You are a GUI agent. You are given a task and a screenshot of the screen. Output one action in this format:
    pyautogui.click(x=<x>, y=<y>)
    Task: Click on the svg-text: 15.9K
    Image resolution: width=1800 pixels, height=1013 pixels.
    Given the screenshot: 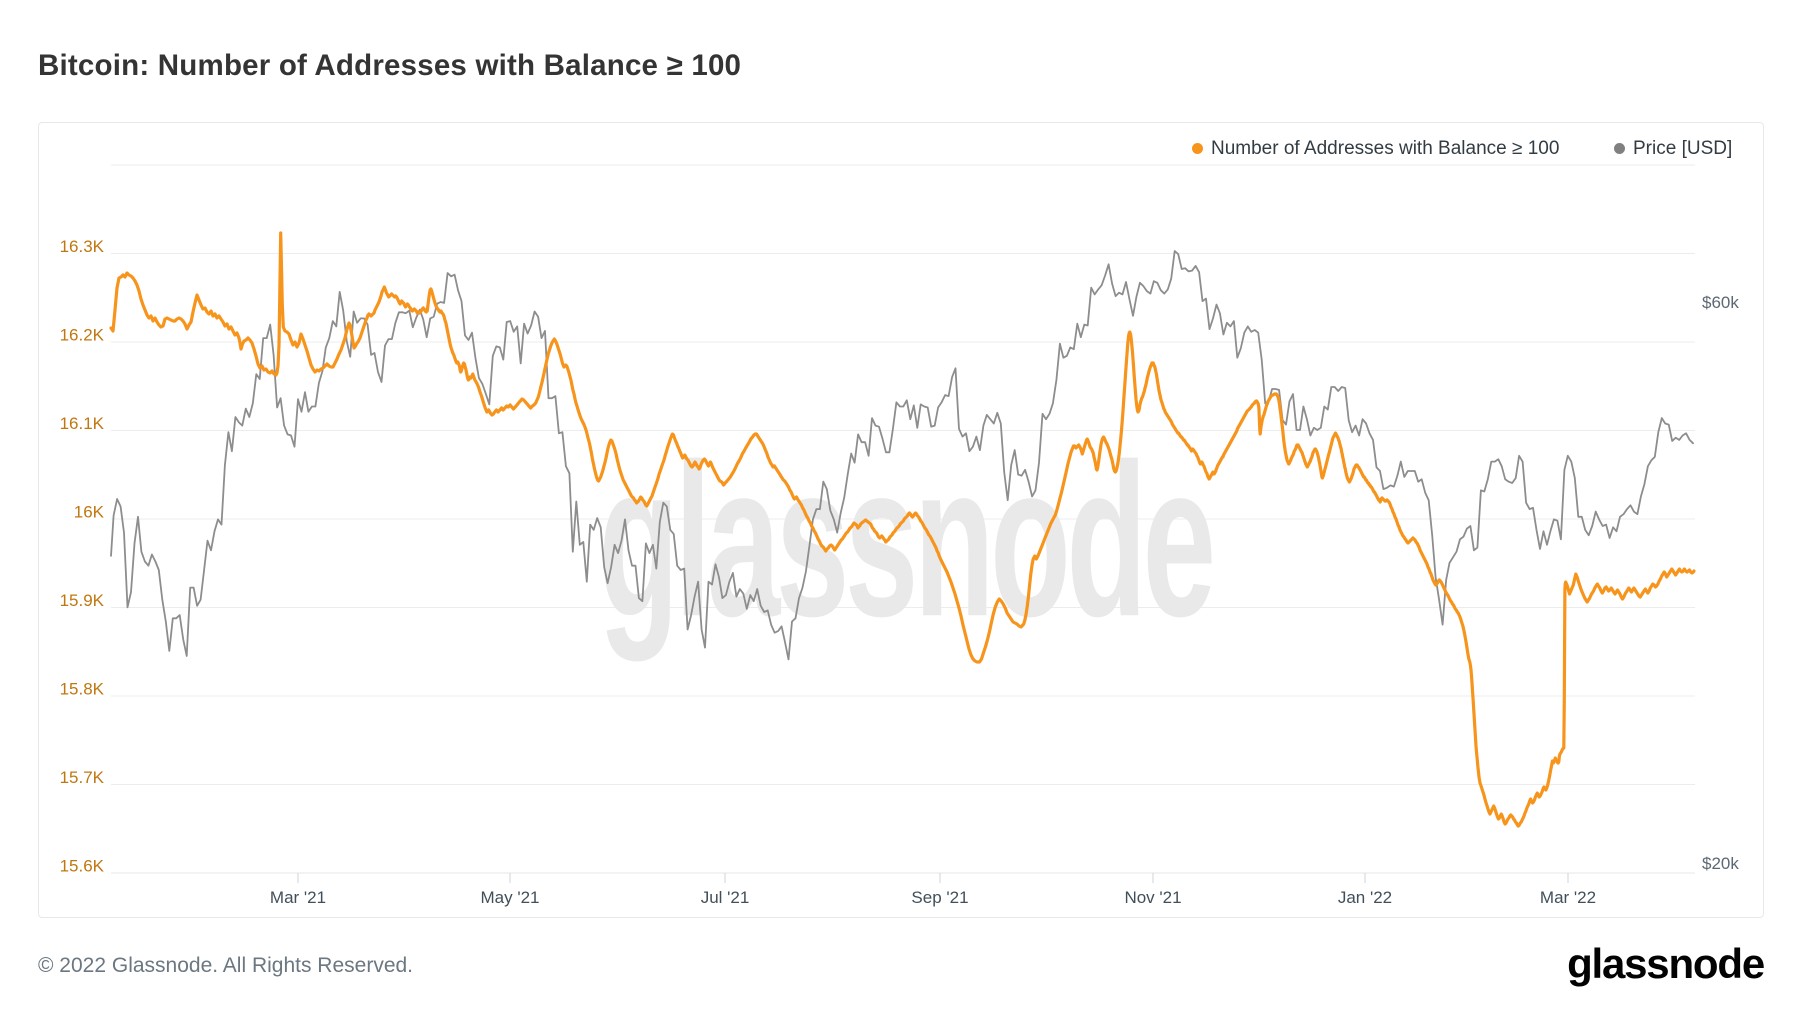 What is the action you would take?
    pyautogui.click(x=82, y=600)
    